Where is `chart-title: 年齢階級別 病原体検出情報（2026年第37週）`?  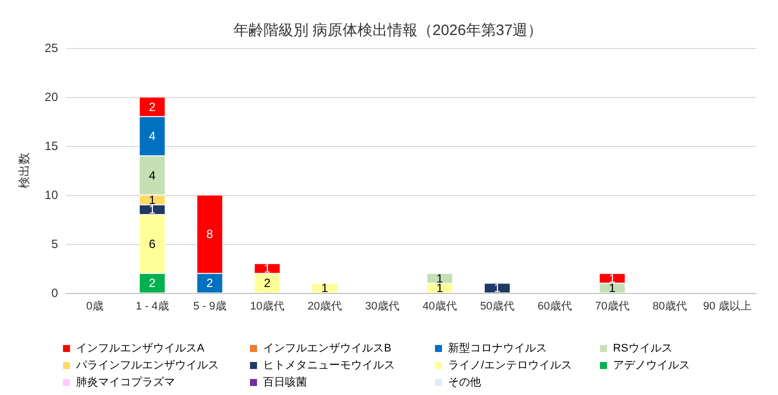 chart-title: 年齢階級別 病原体検出情報（2026年第37週） is located at coordinates (388, 30).